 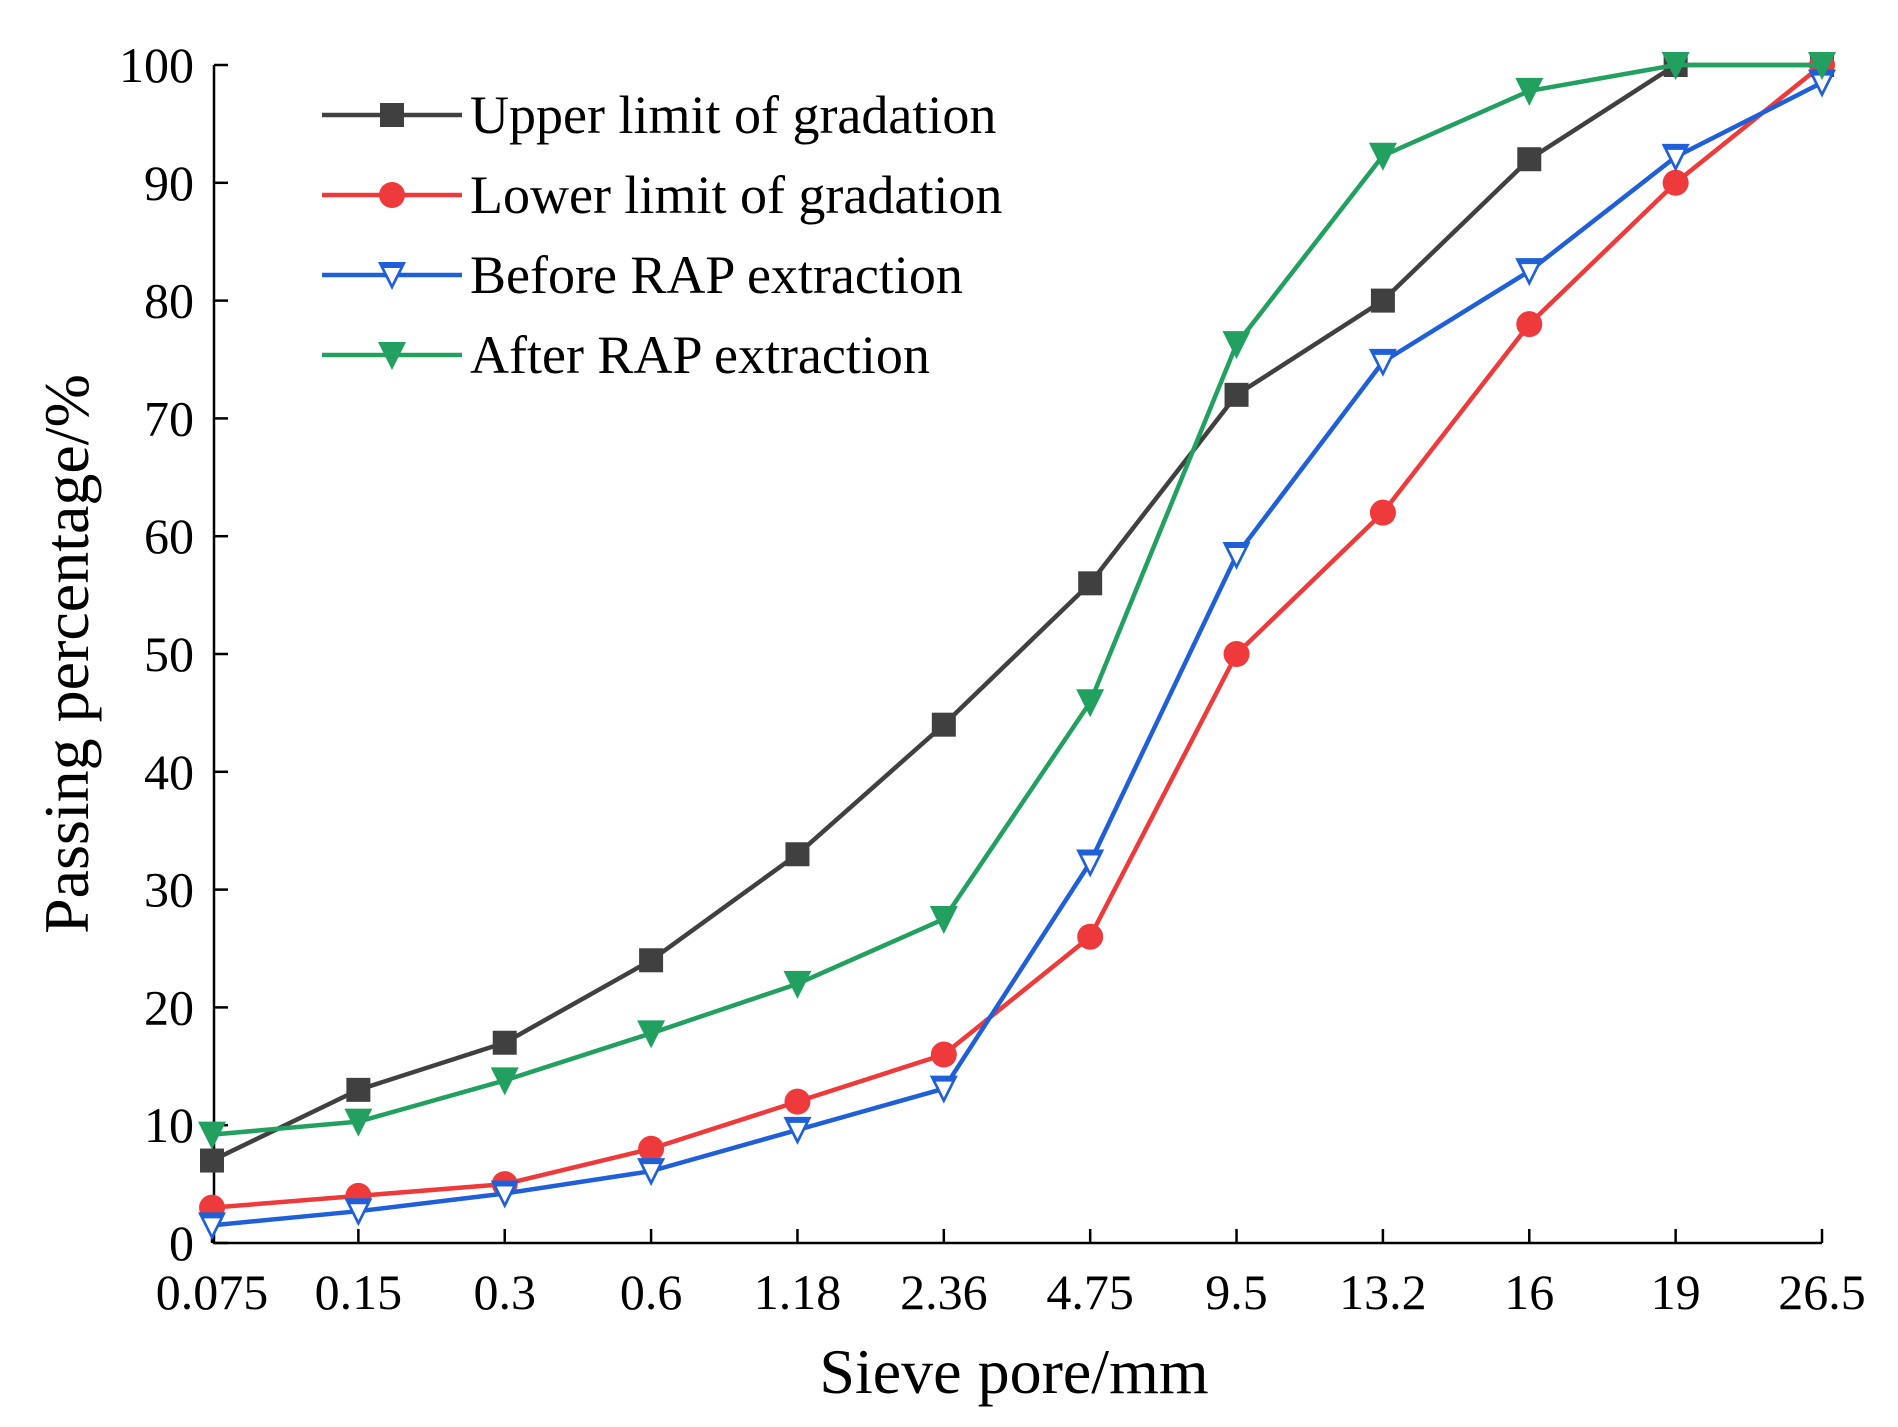 I want to click on legend-marker-inner, so click(x=392, y=276).